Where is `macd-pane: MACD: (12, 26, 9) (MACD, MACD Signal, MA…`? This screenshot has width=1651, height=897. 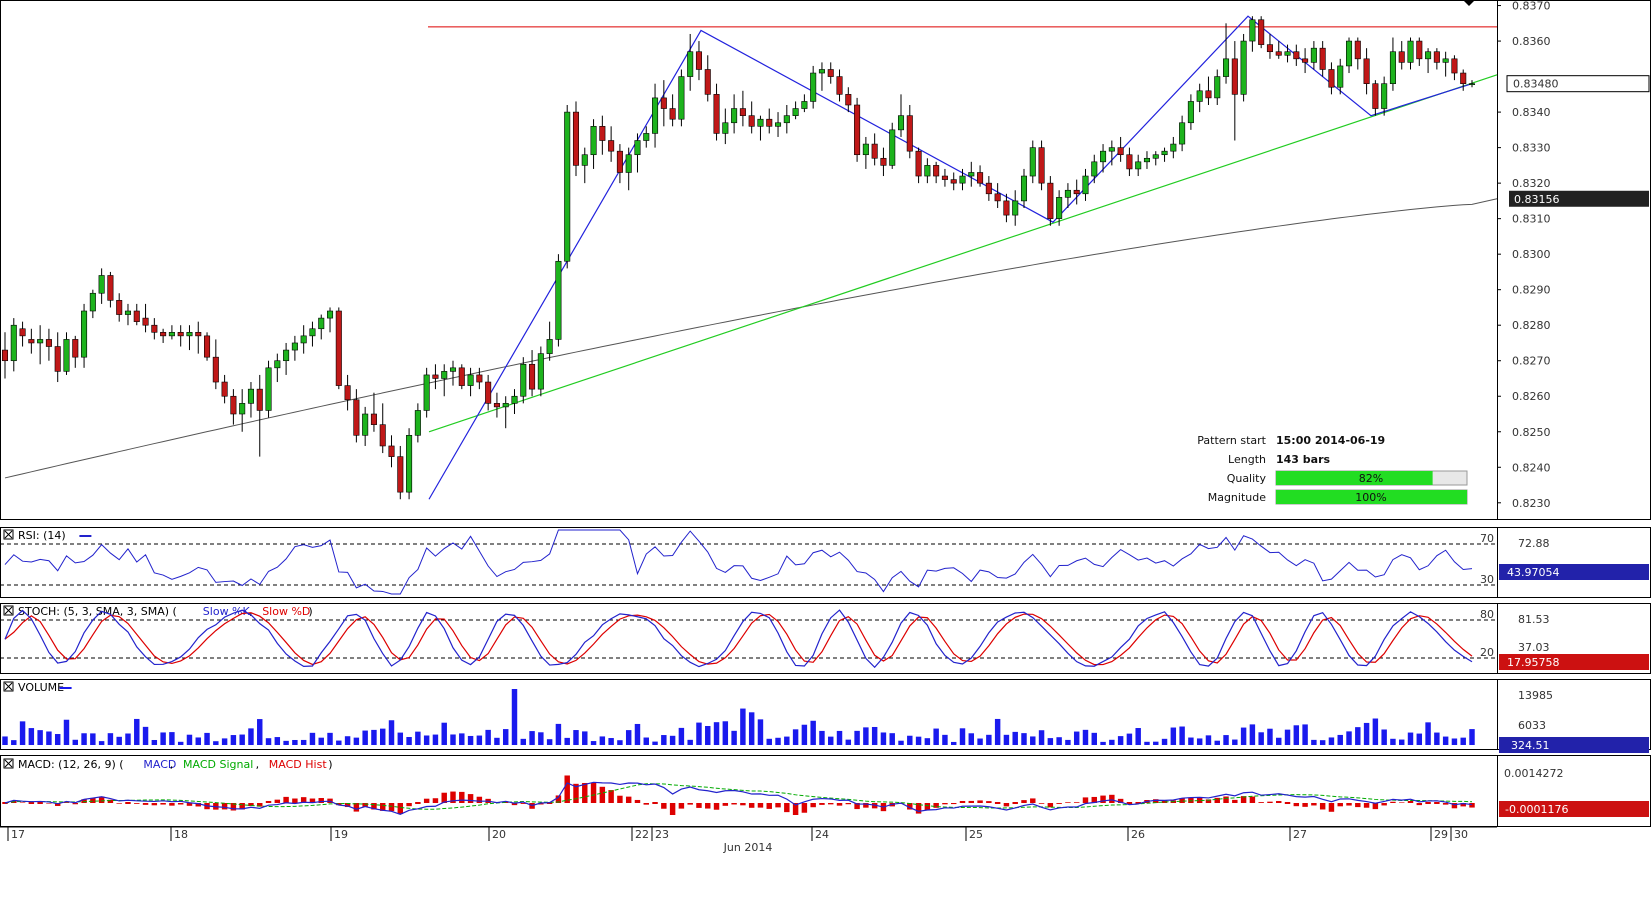 macd-pane: MACD: (12, 26, 9) (MACD, MACD Signal, MA… is located at coordinates (825, 791).